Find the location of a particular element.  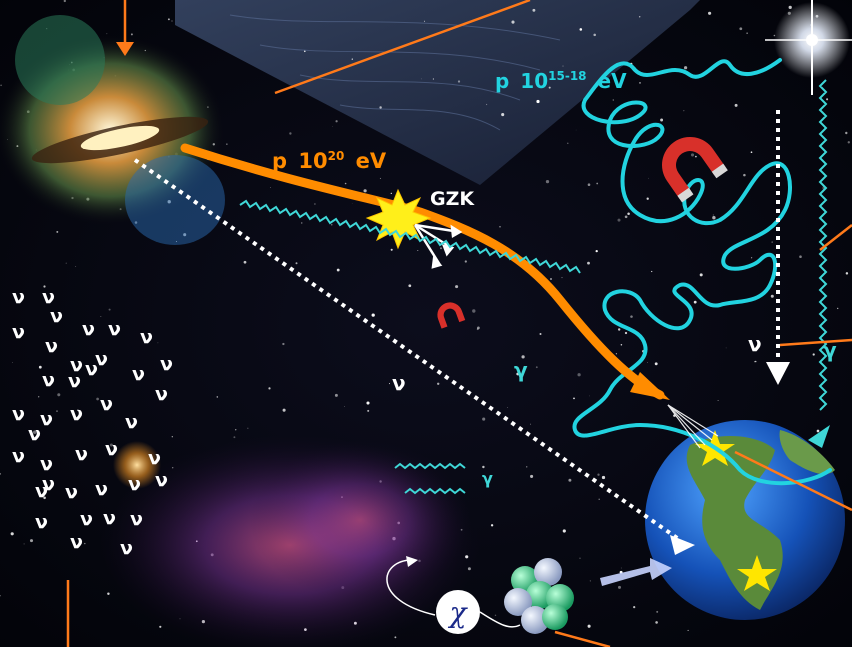

nucleus-to-earth-arrow is located at coordinates (636, 572).